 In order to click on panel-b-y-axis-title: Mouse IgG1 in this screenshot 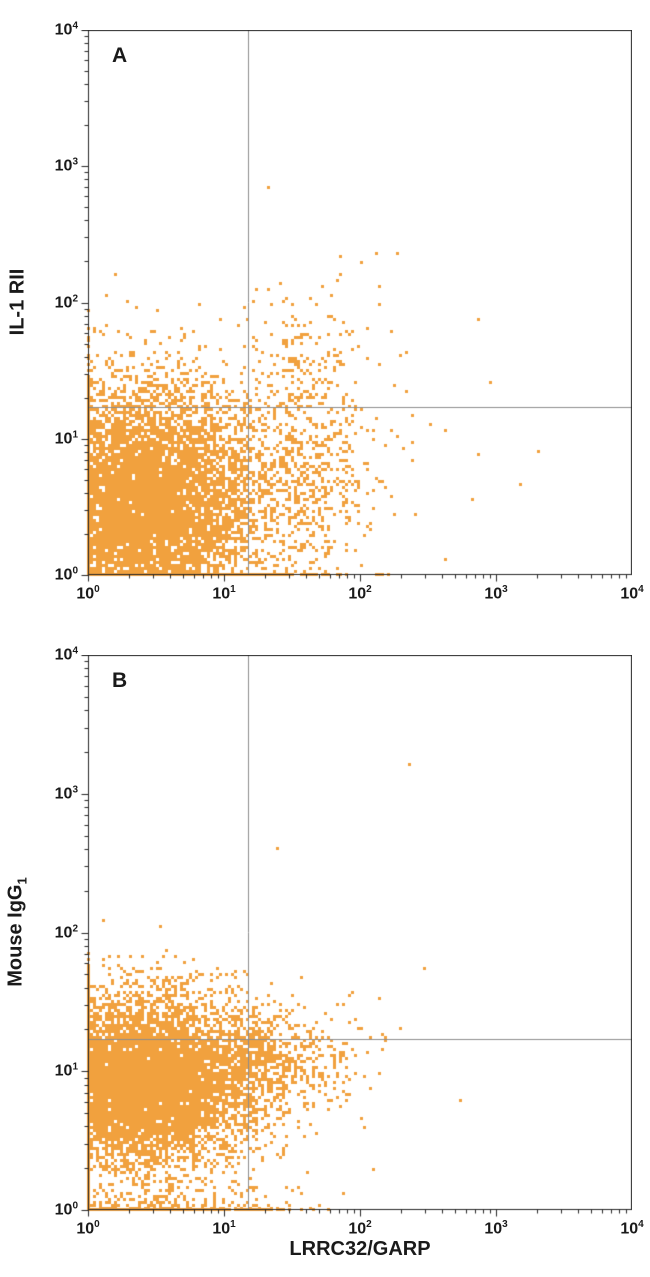, I will do `click(17, 931)`.